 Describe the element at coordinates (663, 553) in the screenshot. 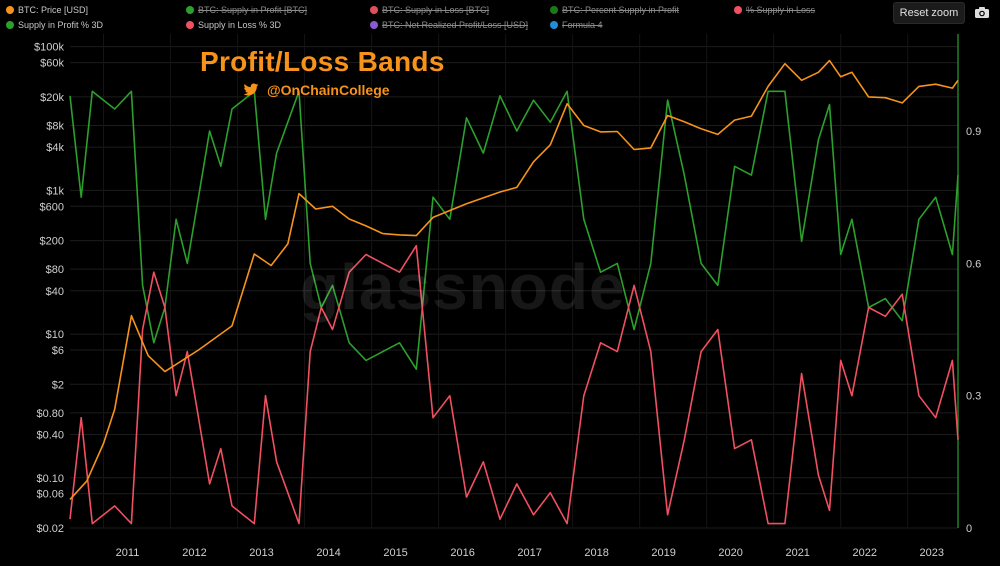

I see `x-axis-tick-label: 2019` at that location.